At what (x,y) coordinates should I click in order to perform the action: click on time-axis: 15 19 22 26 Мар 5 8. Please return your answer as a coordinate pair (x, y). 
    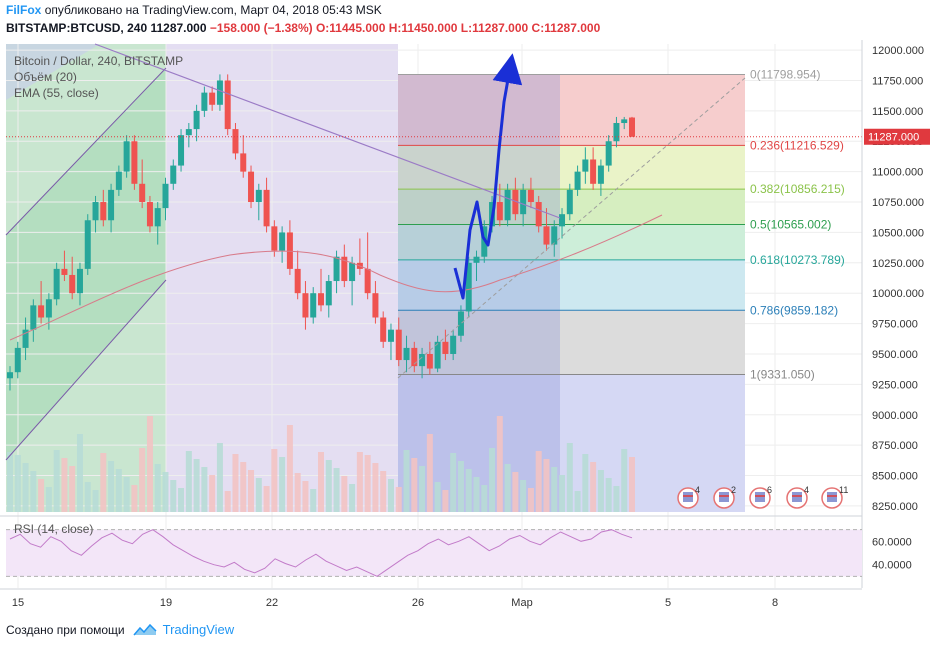
    Looking at the image, I should click on (431, 598).